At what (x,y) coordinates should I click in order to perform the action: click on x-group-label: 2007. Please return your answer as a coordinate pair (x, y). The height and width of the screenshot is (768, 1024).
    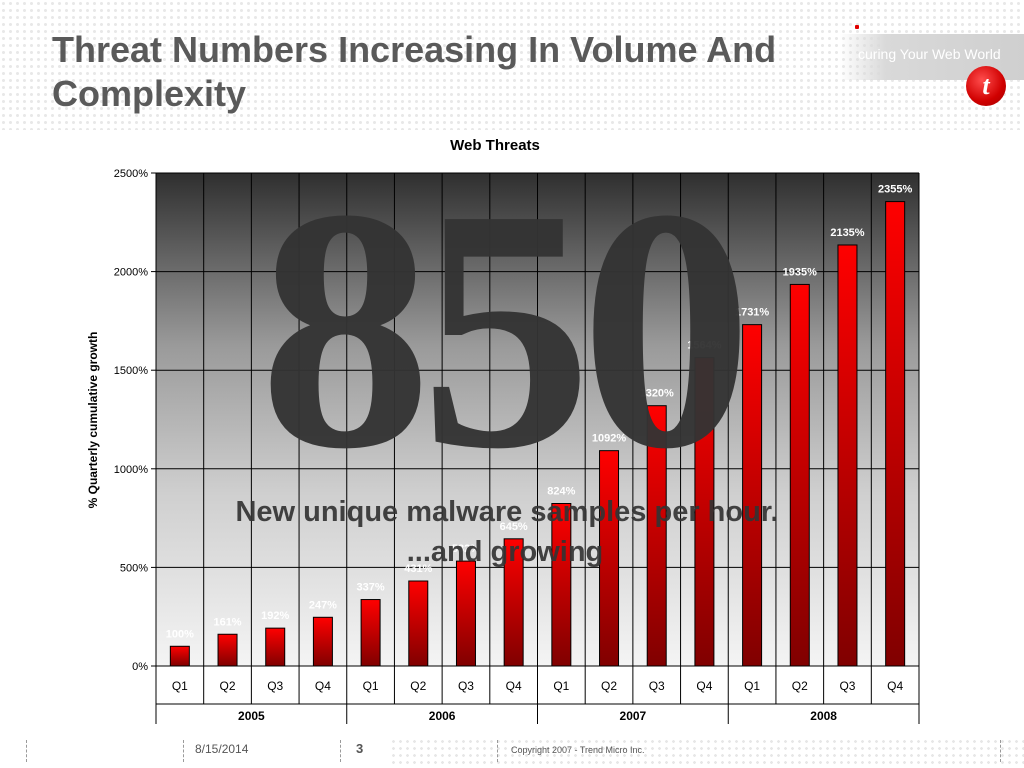
    Looking at the image, I should click on (633, 716).